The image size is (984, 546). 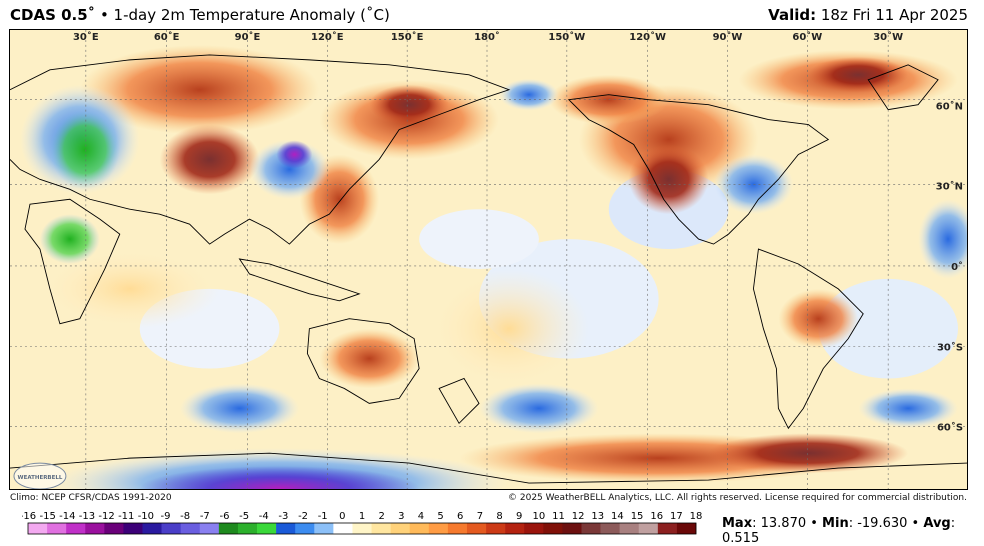 I want to click on lon-label: 150˚W, so click(x=566, y=37).